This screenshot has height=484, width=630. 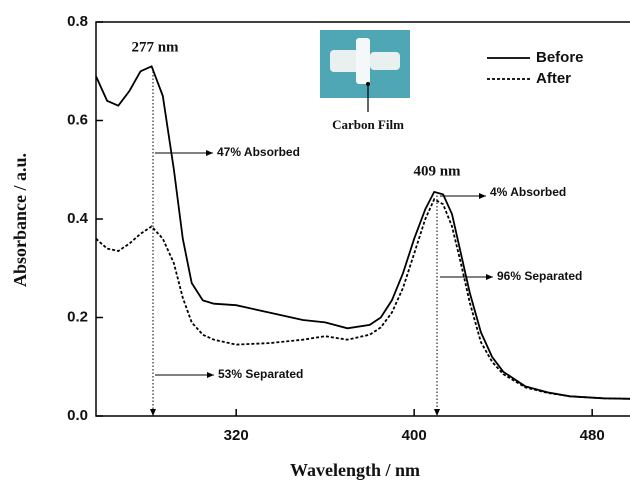 What do you see at coordinates (414, 435) in the screenshot?
I see `x-tick-label: 400` at bounding box center [414, 435].